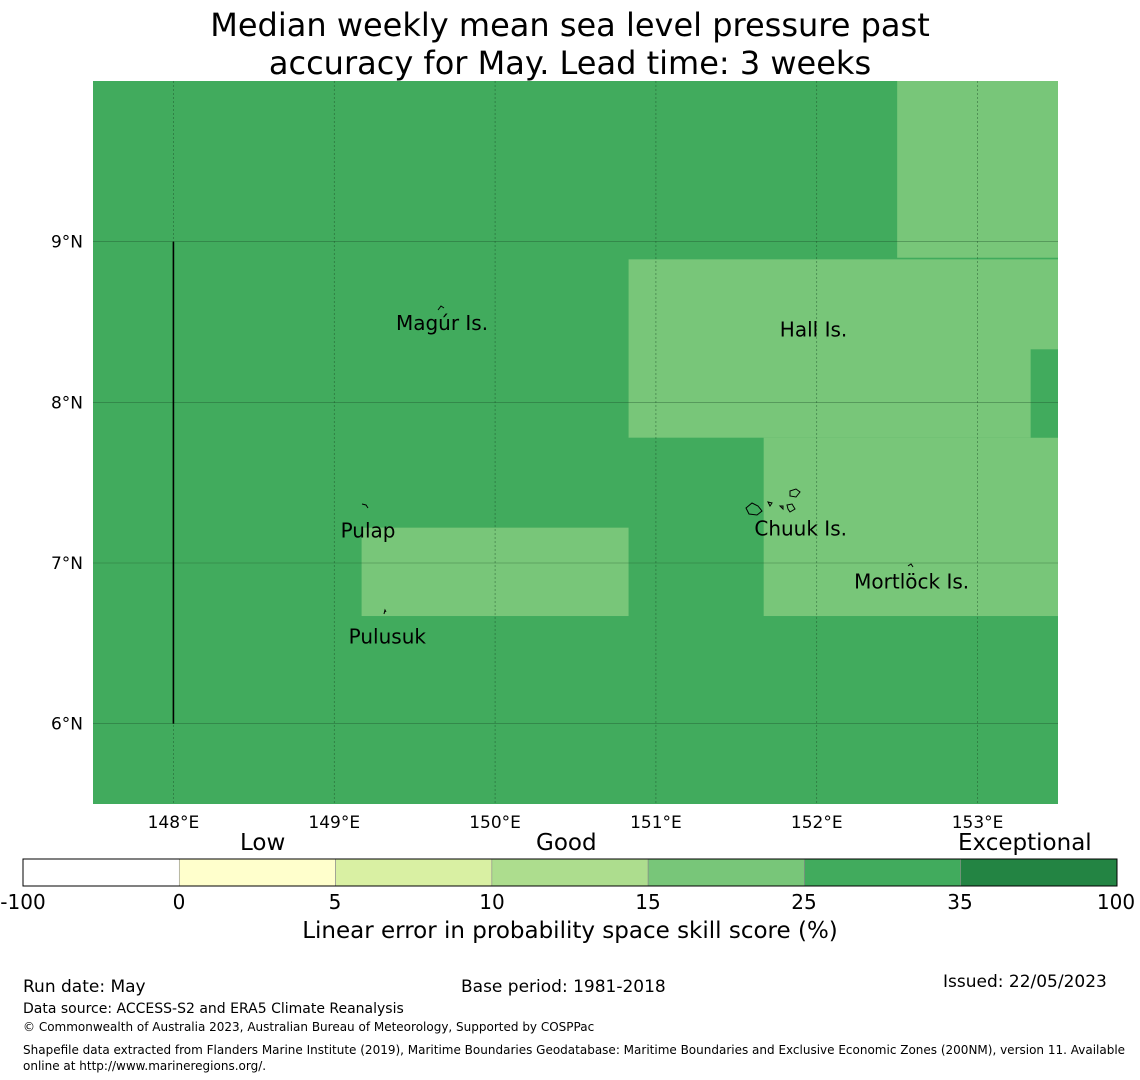  Describe the element at coordinates (960, 902) in the screenshot. I see `colorbar-tick: 35` at that location.